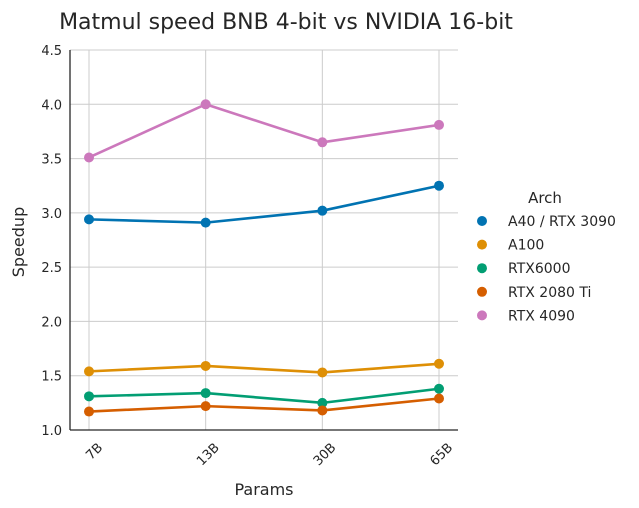  What do you see at coordinates (541, 316) in the screenshot?
I see `legend-label: RTX 4090` at bounding box center [541, 316].